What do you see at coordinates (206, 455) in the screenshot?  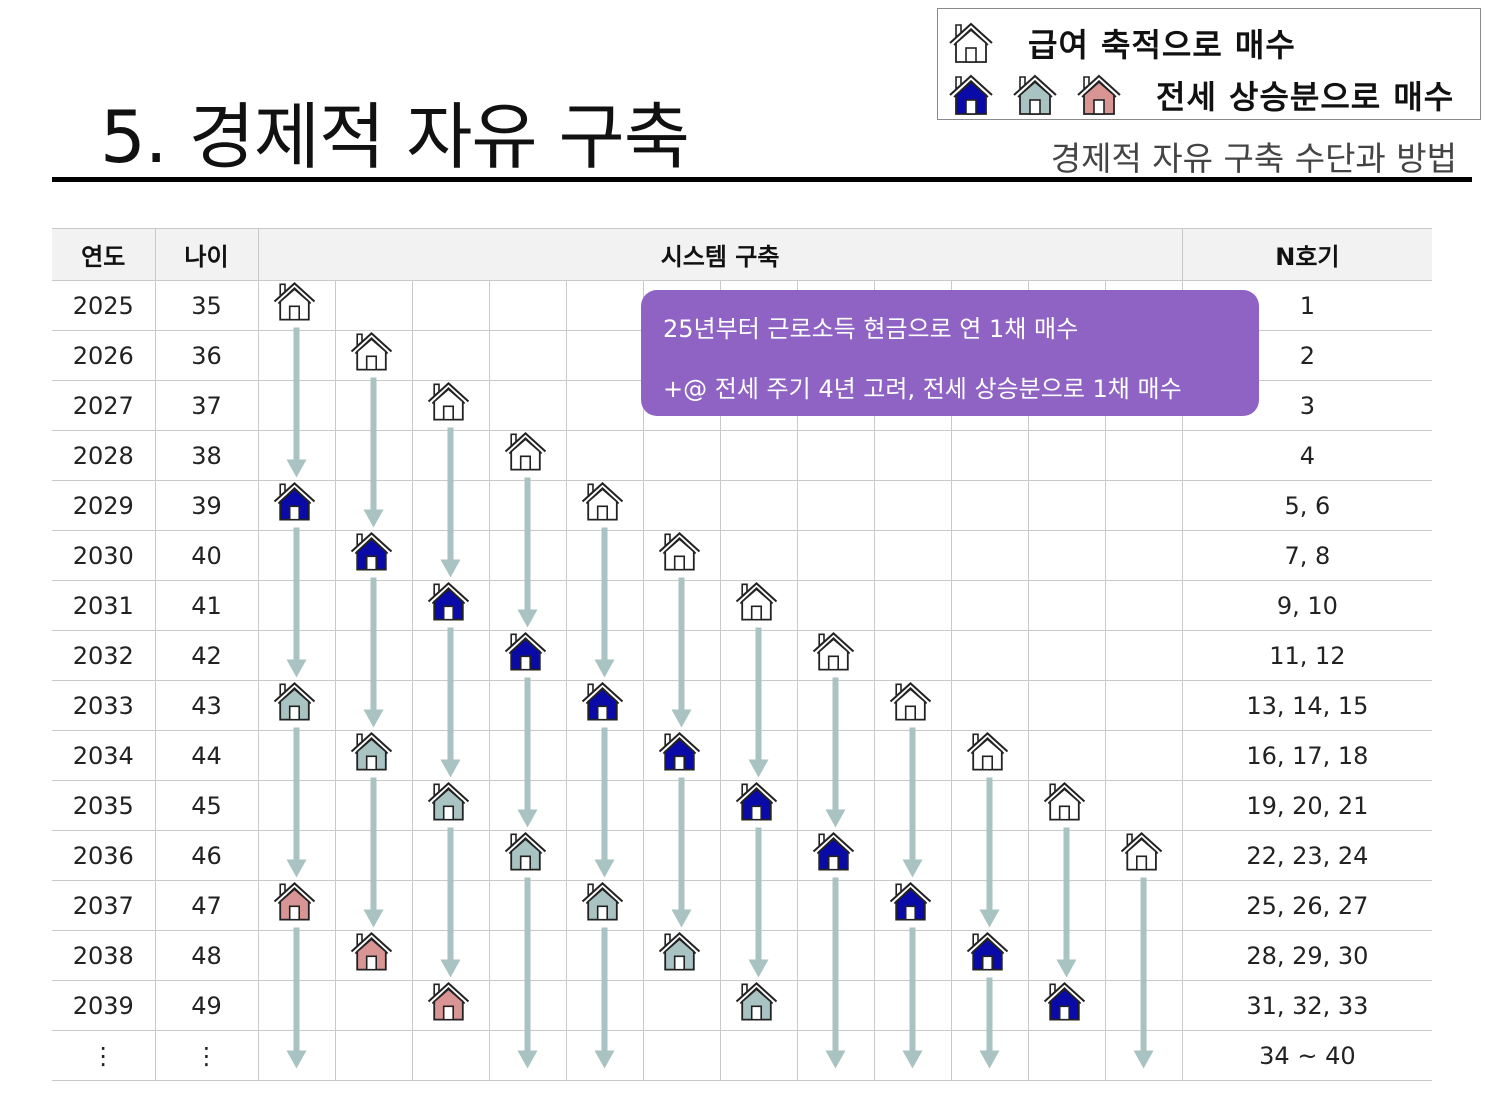 I see `age-cell: 38` at bounding box center [206, 455].